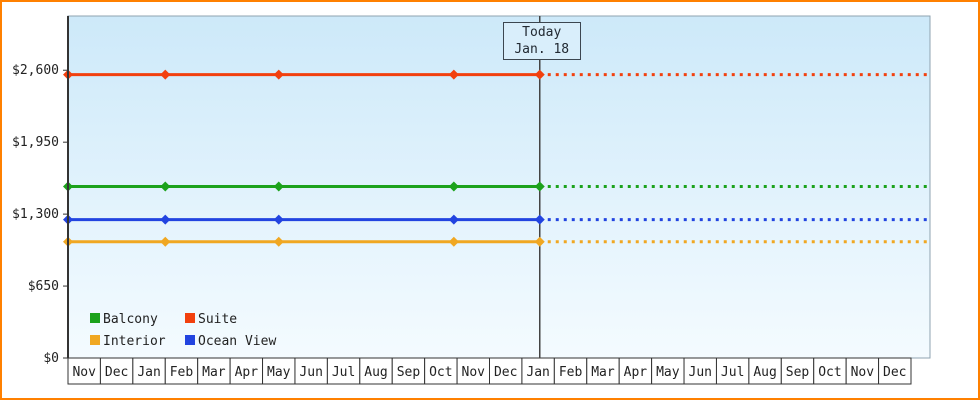 The width and height of the screenshot is (980, 400). I want to click on y-axis-tick-label: $1,950, so click(35, 142).